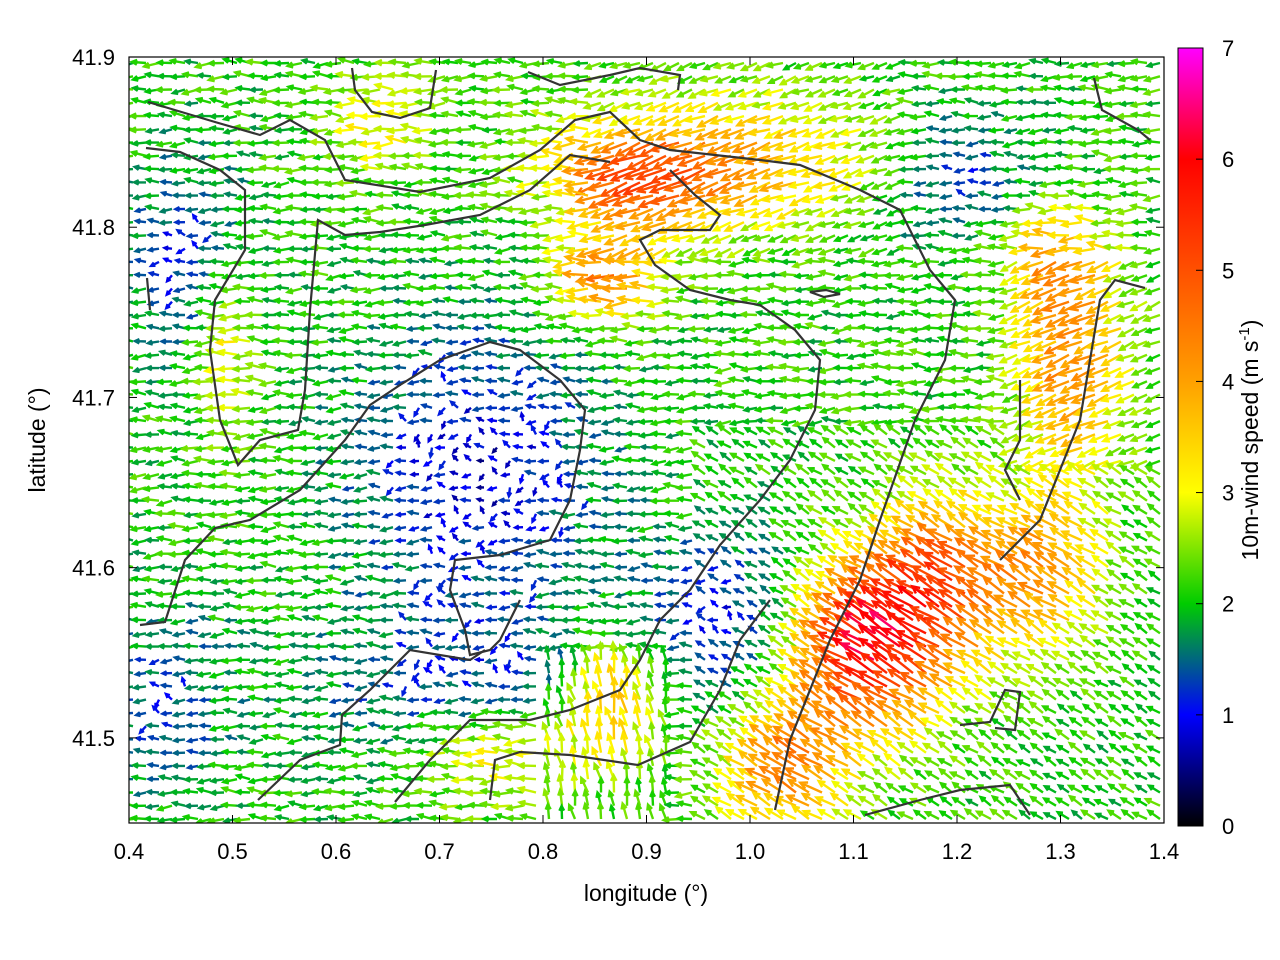  I want to click on x-tick-label: 1.3, so click(1060, 851).